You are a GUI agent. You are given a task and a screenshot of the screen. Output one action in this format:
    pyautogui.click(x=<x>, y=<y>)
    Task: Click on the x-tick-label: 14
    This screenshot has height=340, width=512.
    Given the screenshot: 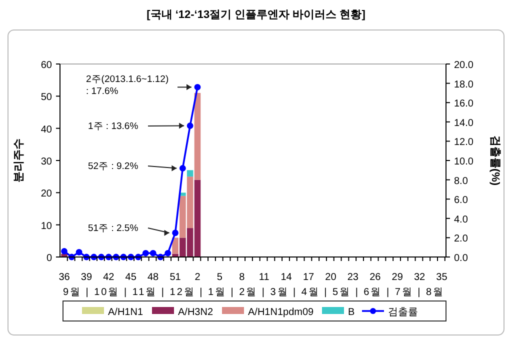 What is the action you would take?
    pyautogui.click(x=286, y=277)
    